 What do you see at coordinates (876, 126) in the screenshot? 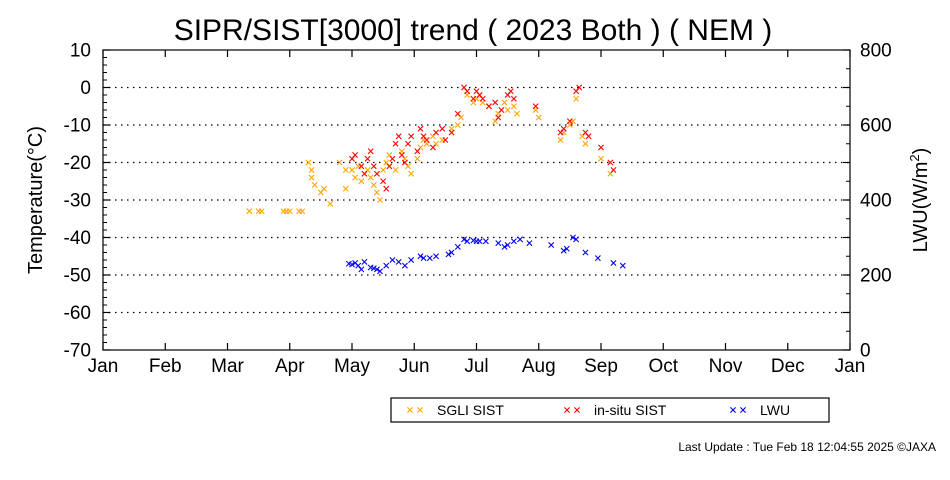
I see `y2-tick-label: 600` at bounding box center [876, 126].